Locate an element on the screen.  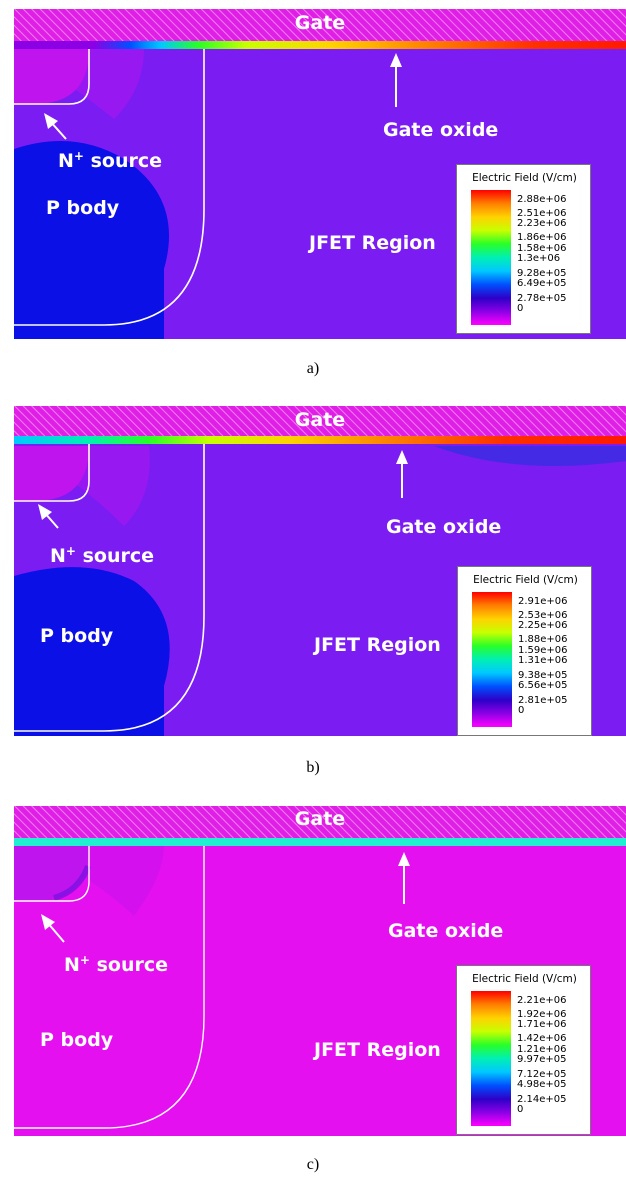
legend-tick: 1.88e+06 is located at coordinates (543, 639).